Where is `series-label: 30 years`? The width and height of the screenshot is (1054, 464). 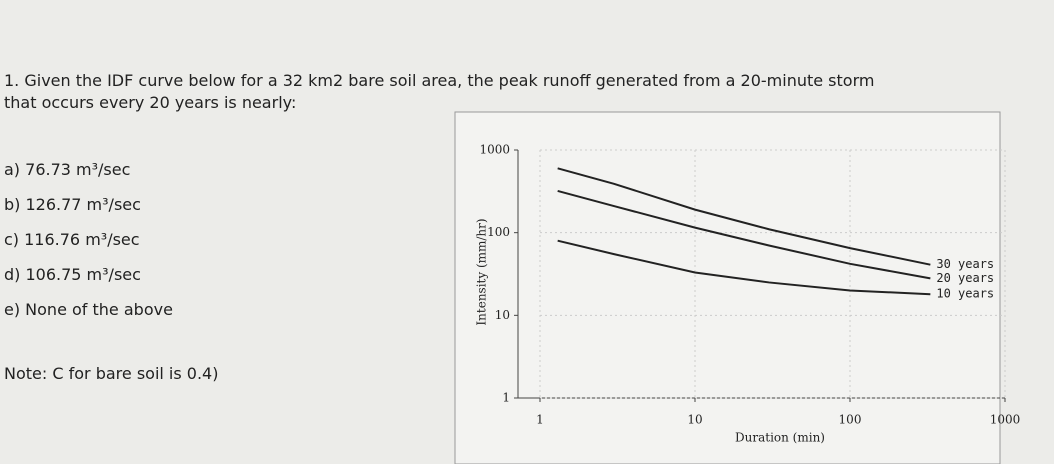 series-label: 30 years is located at coordinates (965, 264).